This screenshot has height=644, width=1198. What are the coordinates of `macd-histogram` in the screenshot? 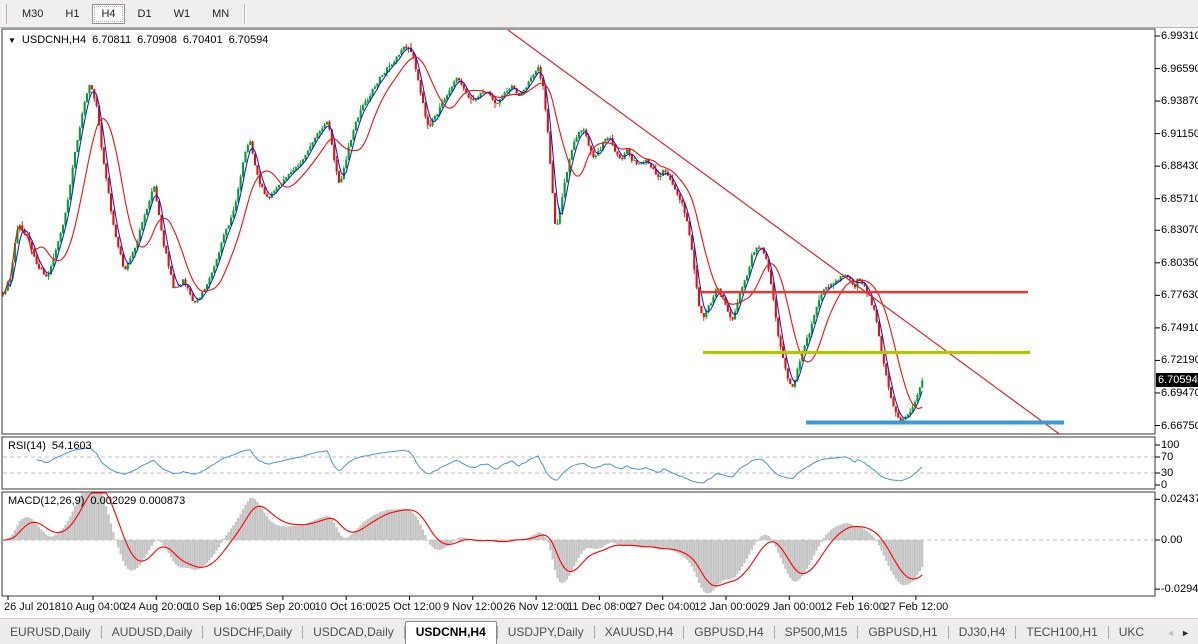 It's located at (462, 543).